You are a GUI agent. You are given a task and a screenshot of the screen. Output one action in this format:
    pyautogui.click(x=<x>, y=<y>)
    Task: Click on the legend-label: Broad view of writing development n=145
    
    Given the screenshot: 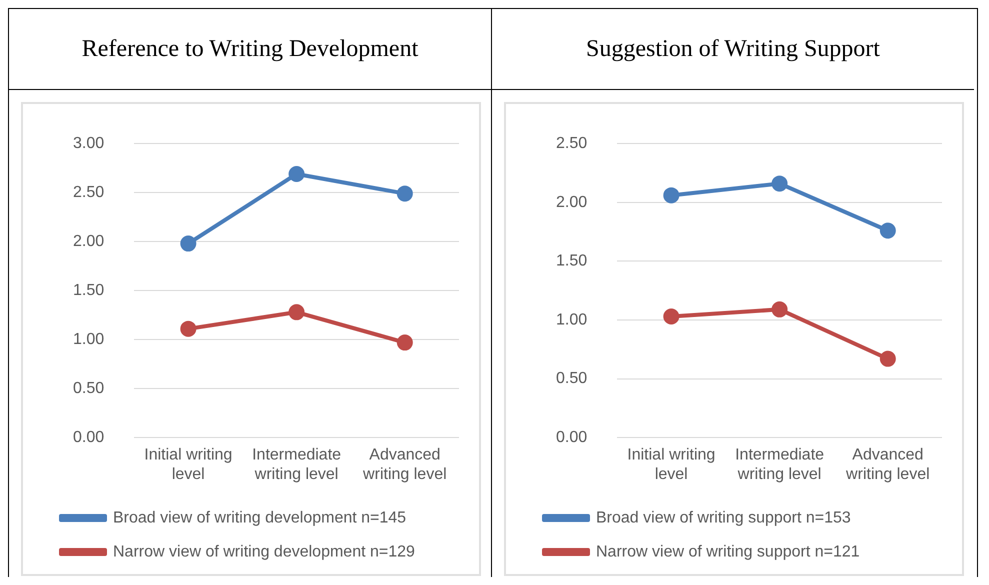 What is the action you would take?
    pyautogui.click(x=259, y=517)
    